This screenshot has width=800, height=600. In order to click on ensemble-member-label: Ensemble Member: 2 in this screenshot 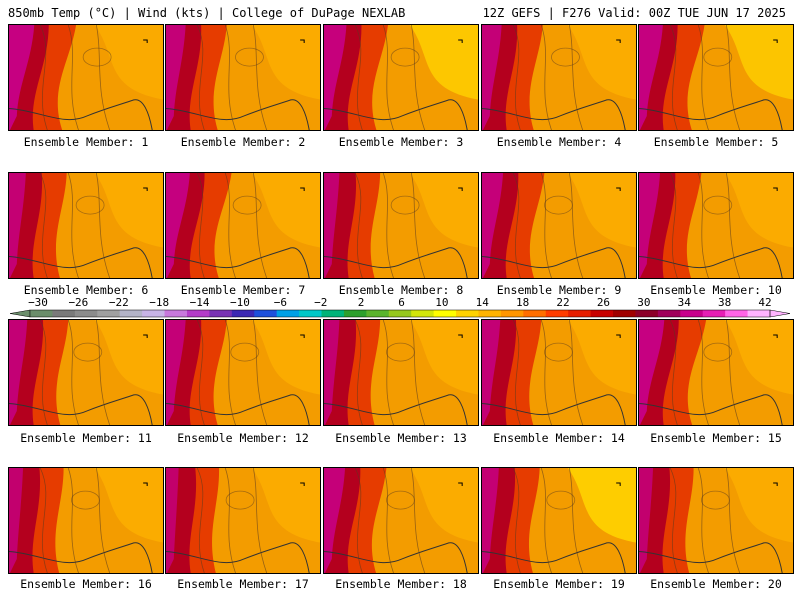, I will do `click(243, 142)`.